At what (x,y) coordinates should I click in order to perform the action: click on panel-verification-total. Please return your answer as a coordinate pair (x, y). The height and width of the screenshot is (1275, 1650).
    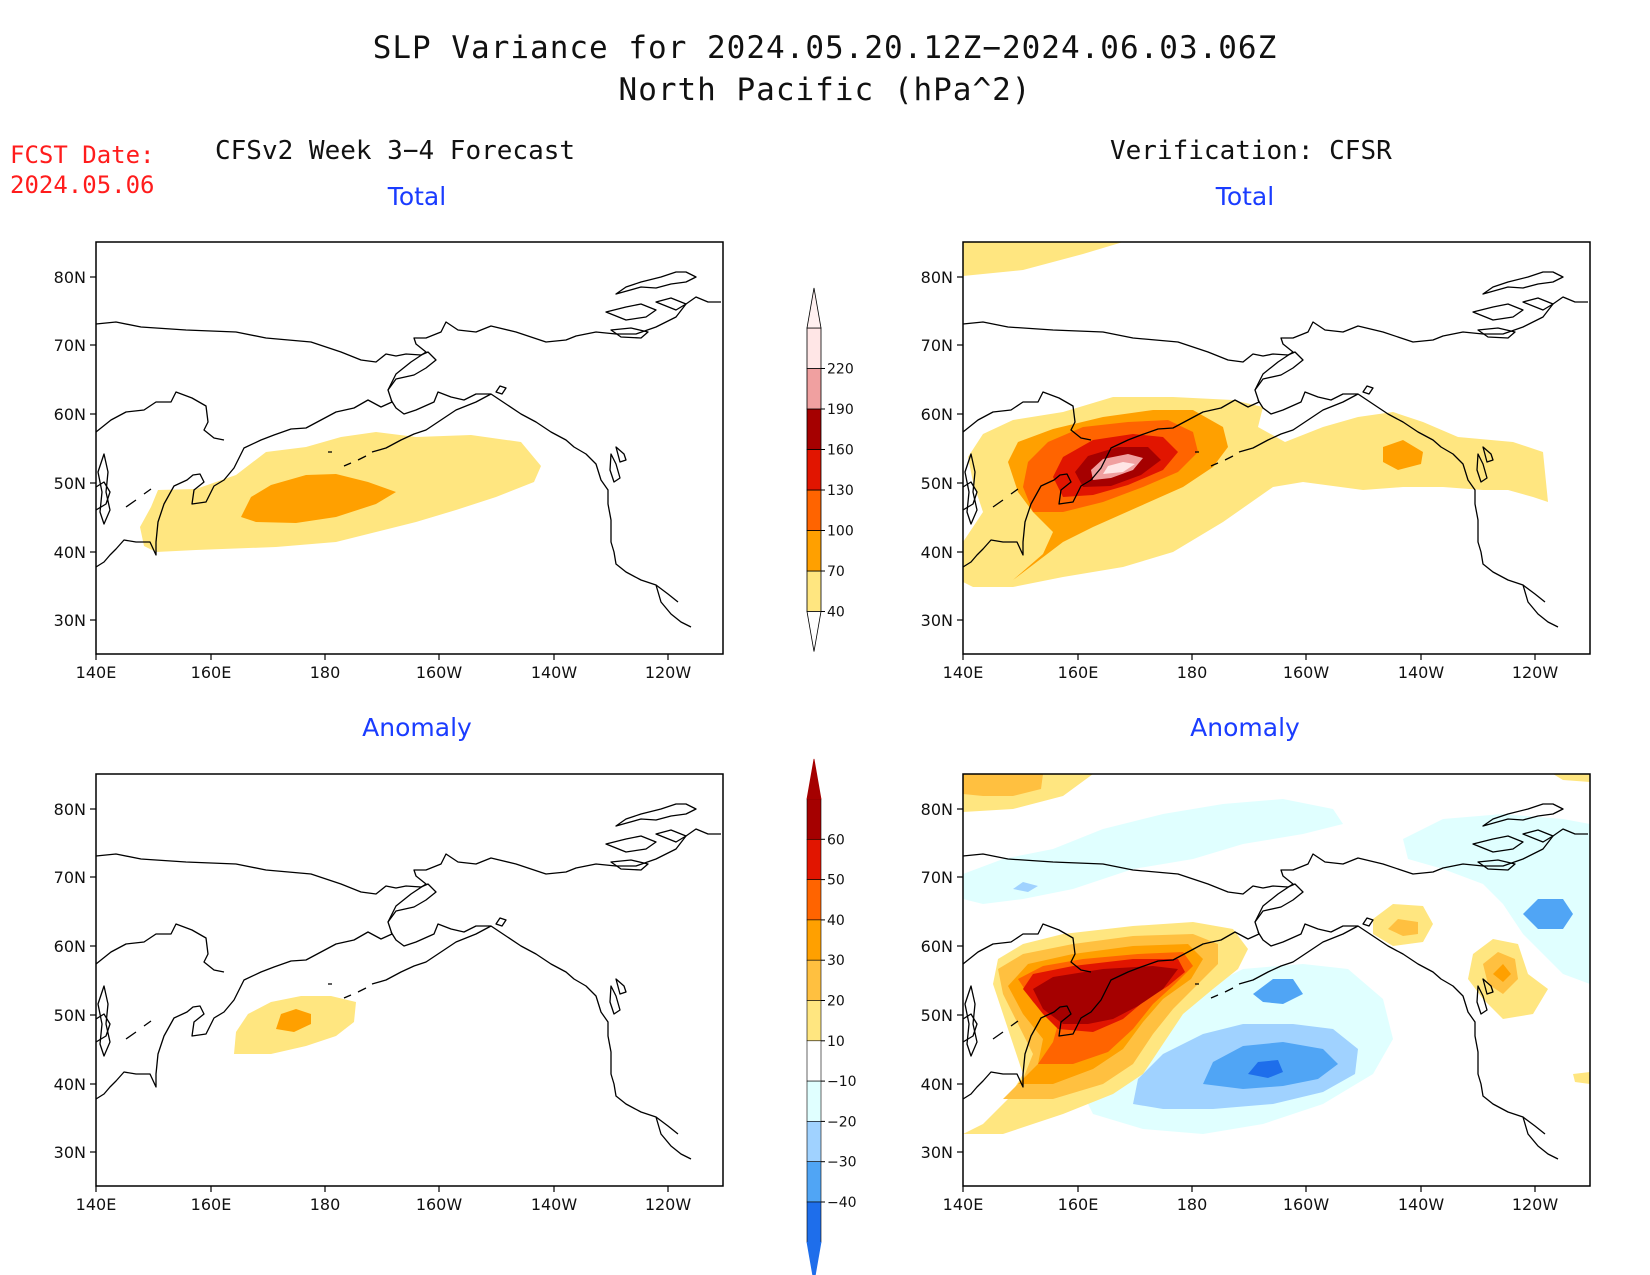
    Looking at the image, I should click on (1276, 448).